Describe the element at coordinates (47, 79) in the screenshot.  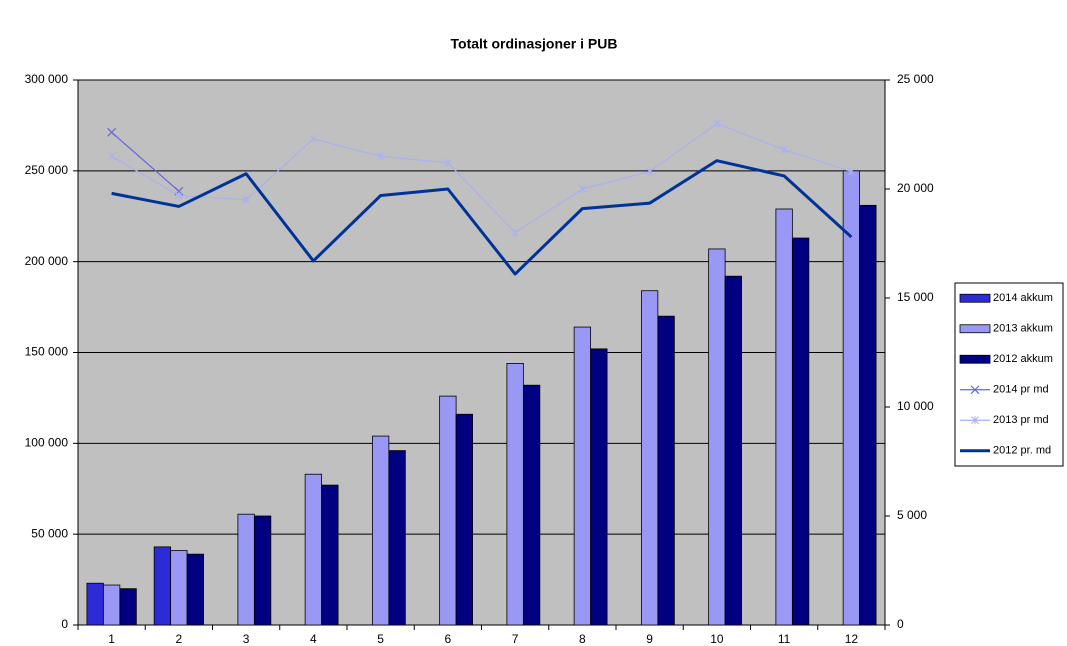
I see `y-tick-label: 300 000` at that location.